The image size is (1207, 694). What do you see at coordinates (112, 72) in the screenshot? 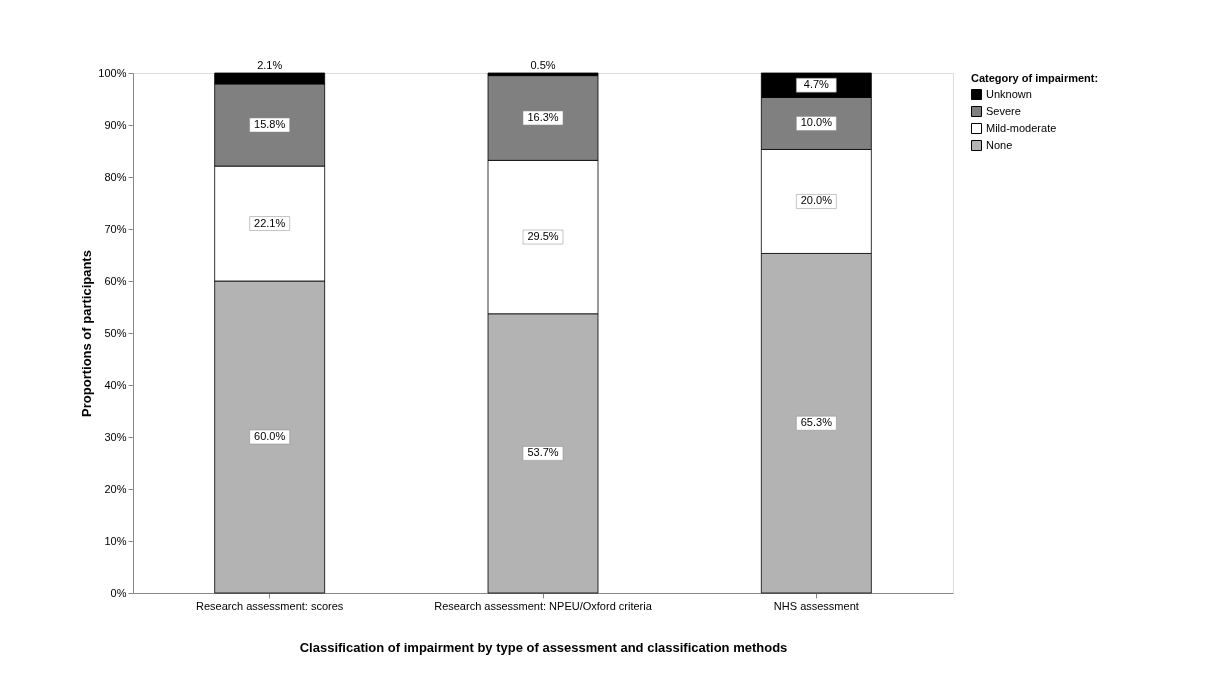
I see `y-tick-label: 100%` at bounding box center [112, 72].